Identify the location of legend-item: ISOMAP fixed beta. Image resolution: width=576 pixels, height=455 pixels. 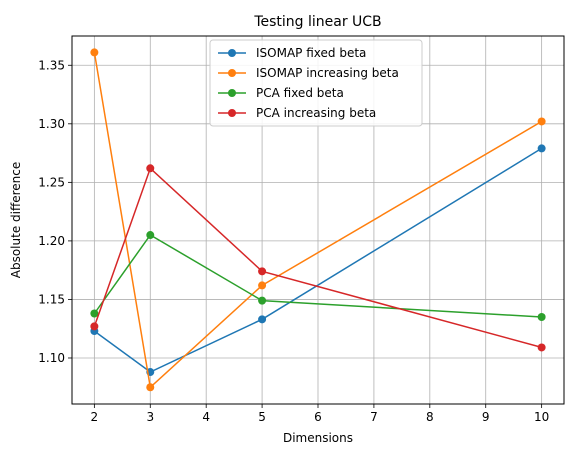
(292, 53).